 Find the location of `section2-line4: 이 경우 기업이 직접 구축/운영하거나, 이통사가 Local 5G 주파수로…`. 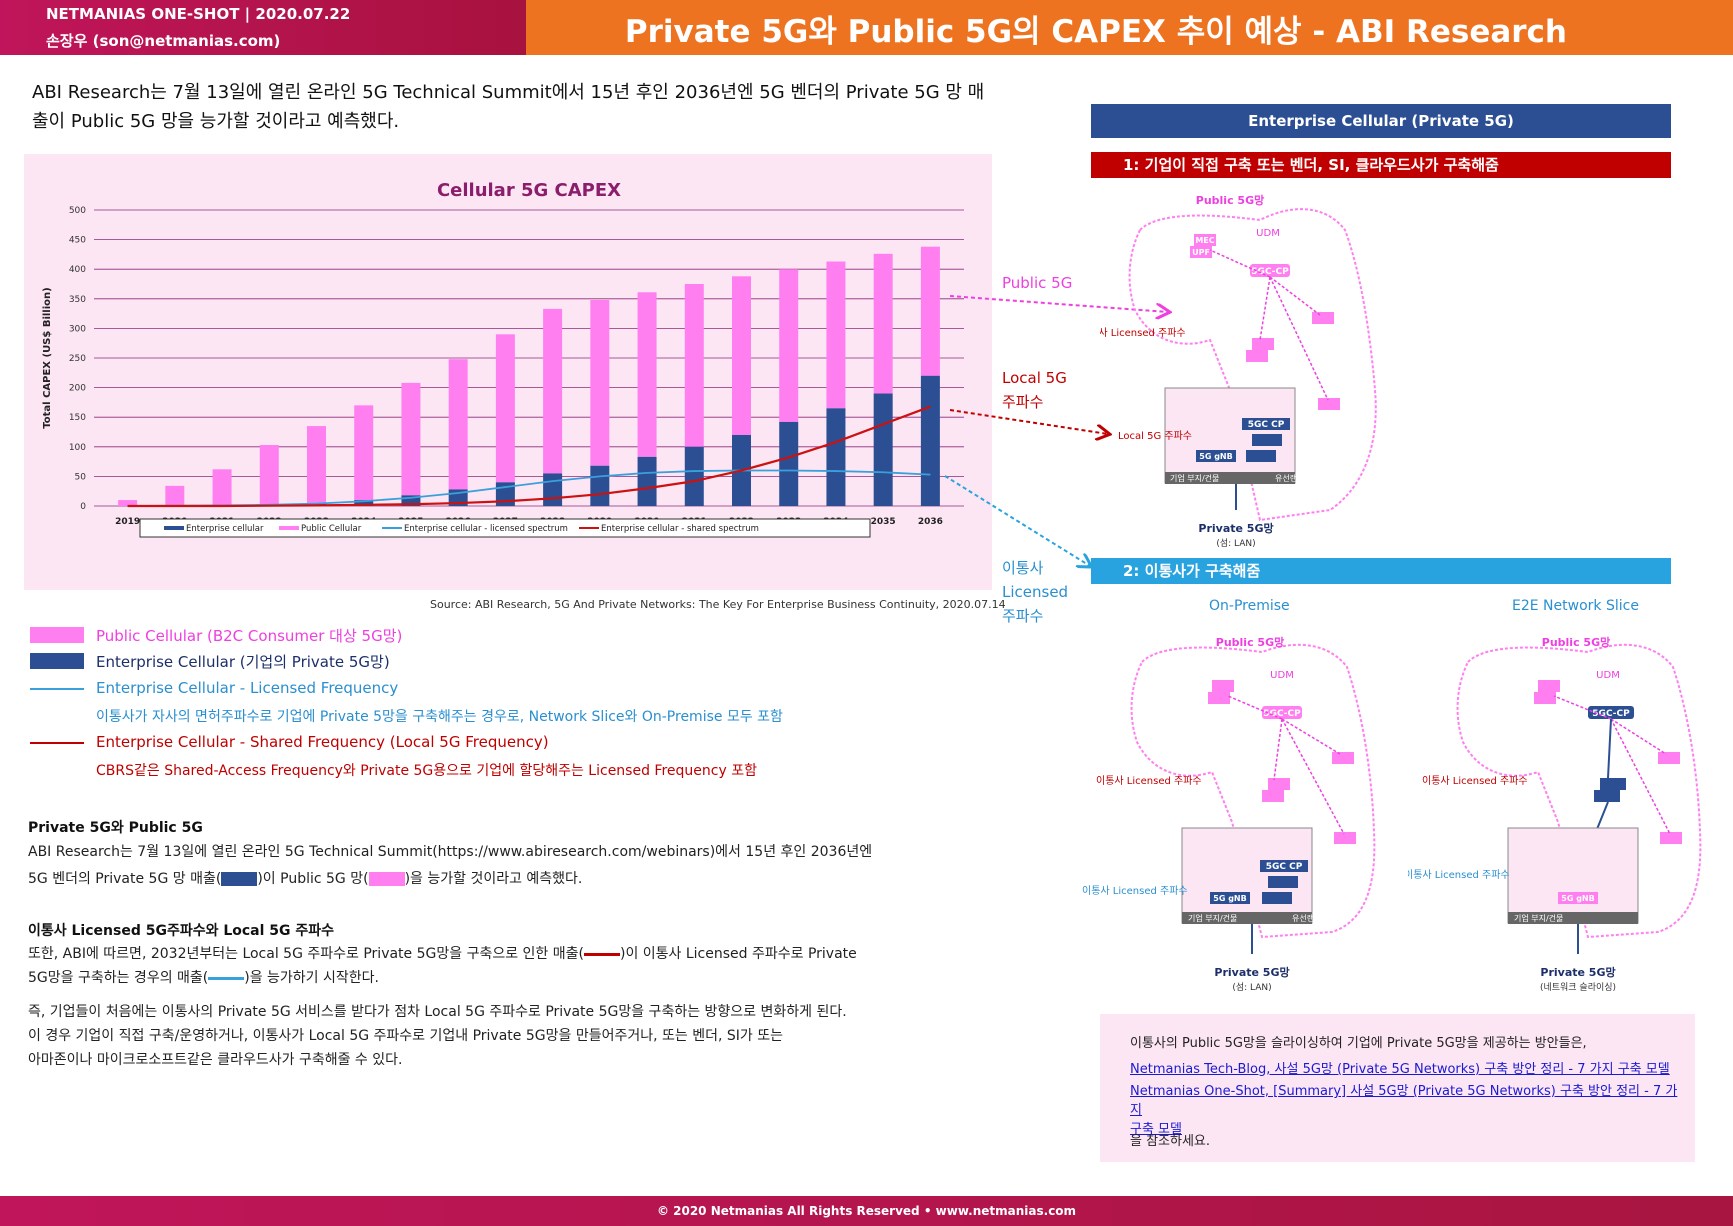

section2-line4: 이 경우 기업이 직접 구축/운영하거나, 이통사가 Local 5G 주파수로… is located at coordinates (405, 1036).